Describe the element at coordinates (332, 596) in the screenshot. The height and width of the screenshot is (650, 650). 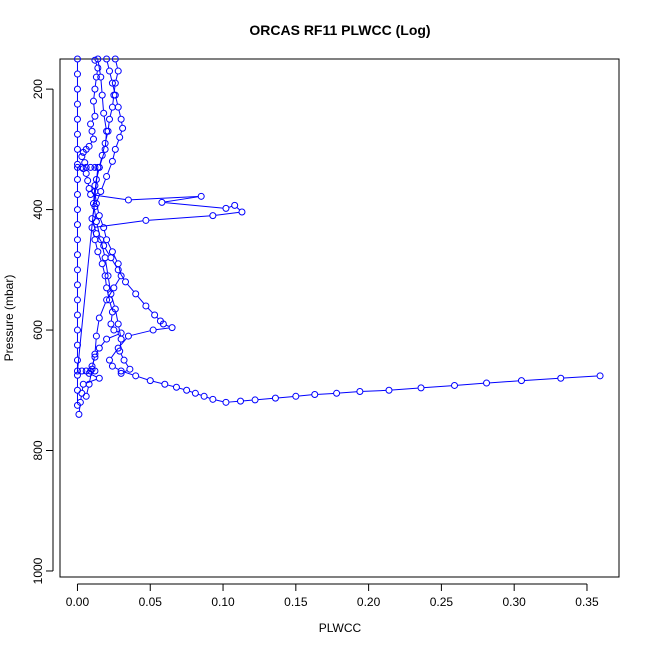
I see `x-axis: 0.00 0.05 0.10 0.15 0.20 0.25 0.30 0.35` at that location.